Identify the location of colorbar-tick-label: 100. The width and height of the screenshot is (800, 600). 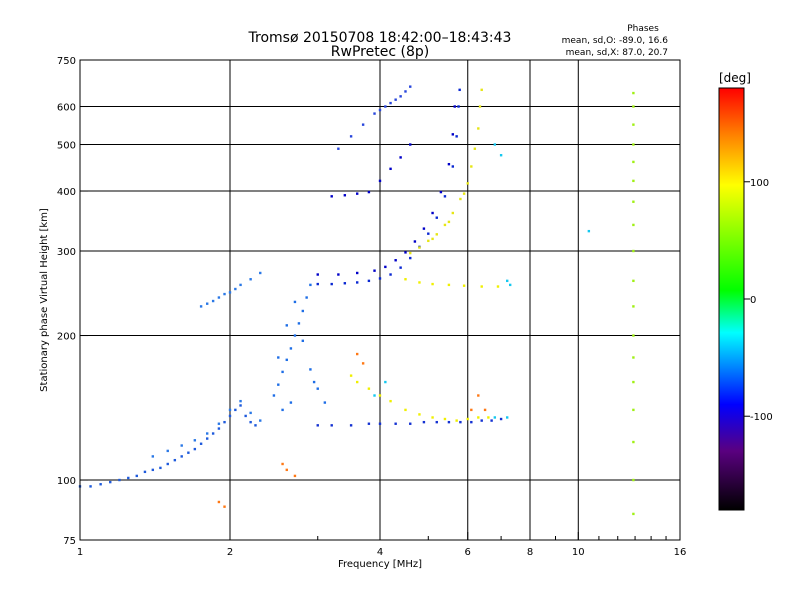
(759, 183).